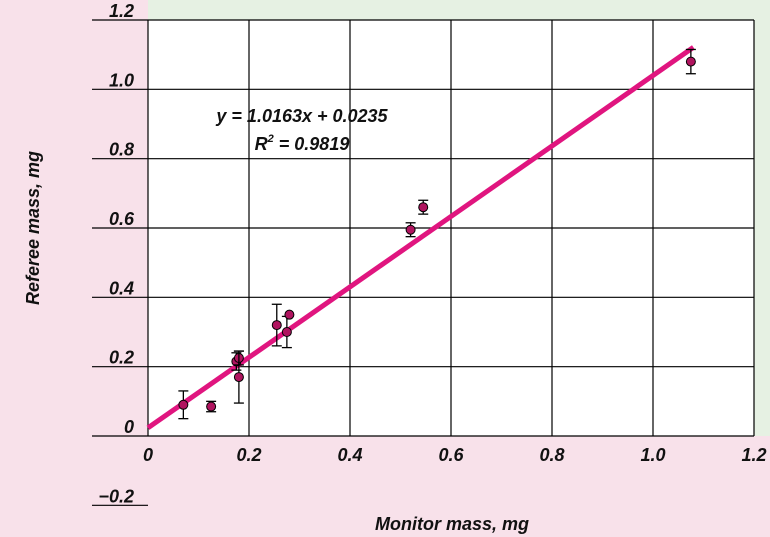  Describe the element at coordinates (148, 455) in the screenshot. I see `x-tick-label: 0` at that location.